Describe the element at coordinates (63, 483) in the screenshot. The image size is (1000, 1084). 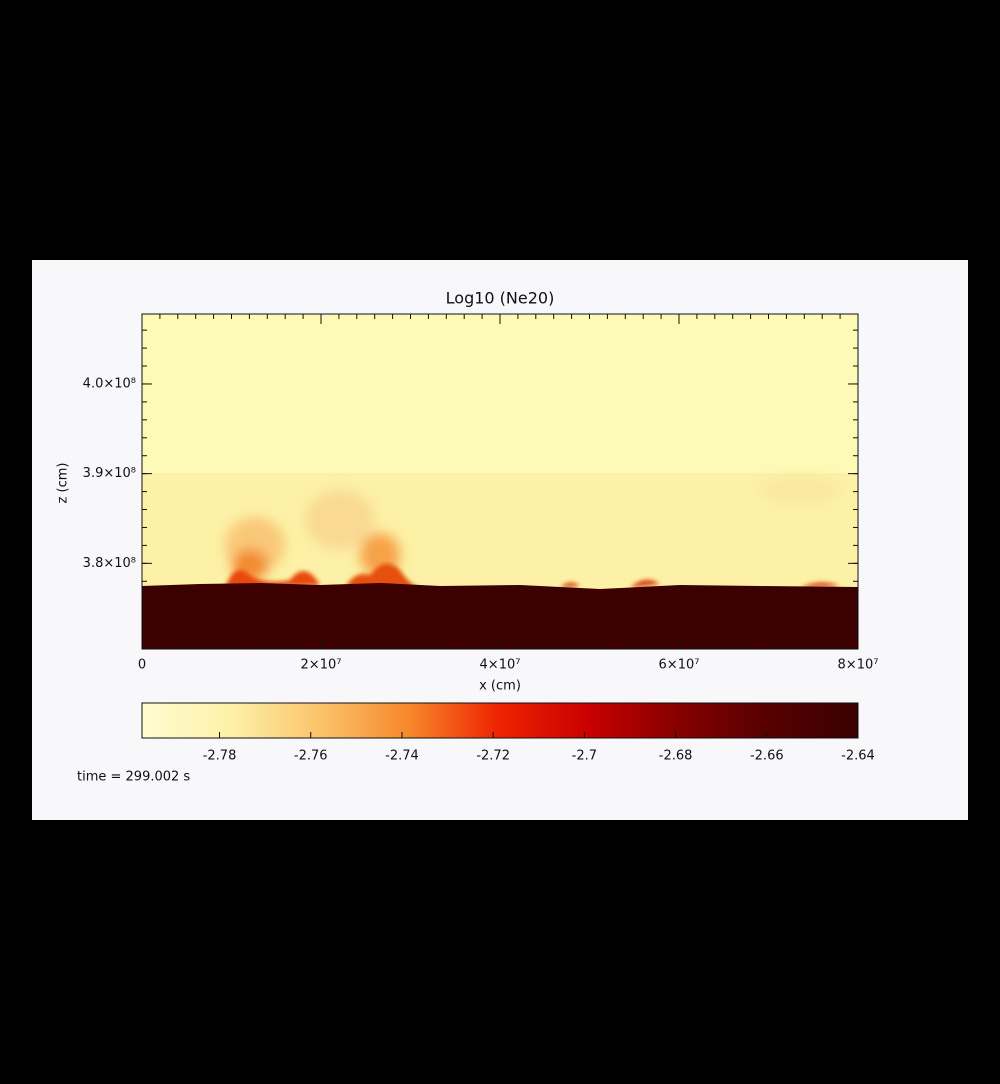
I see `y-axis-label: z (cm)` at that location.